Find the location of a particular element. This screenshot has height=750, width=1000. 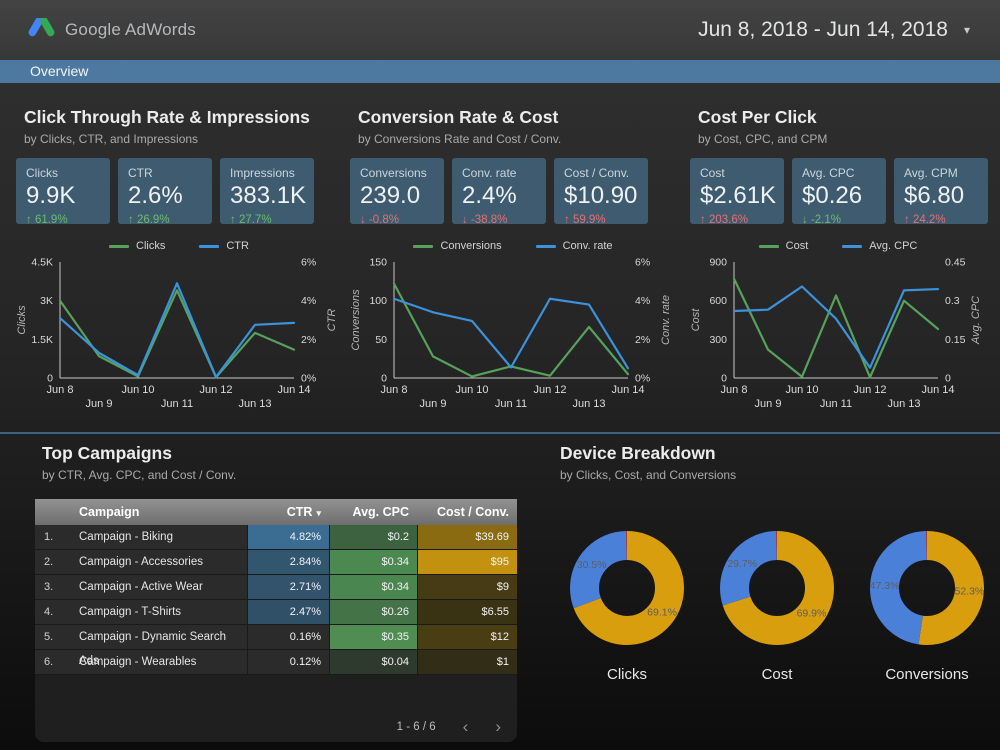

row-ctr-value: 2.84% is located at coordinates (288, 562).